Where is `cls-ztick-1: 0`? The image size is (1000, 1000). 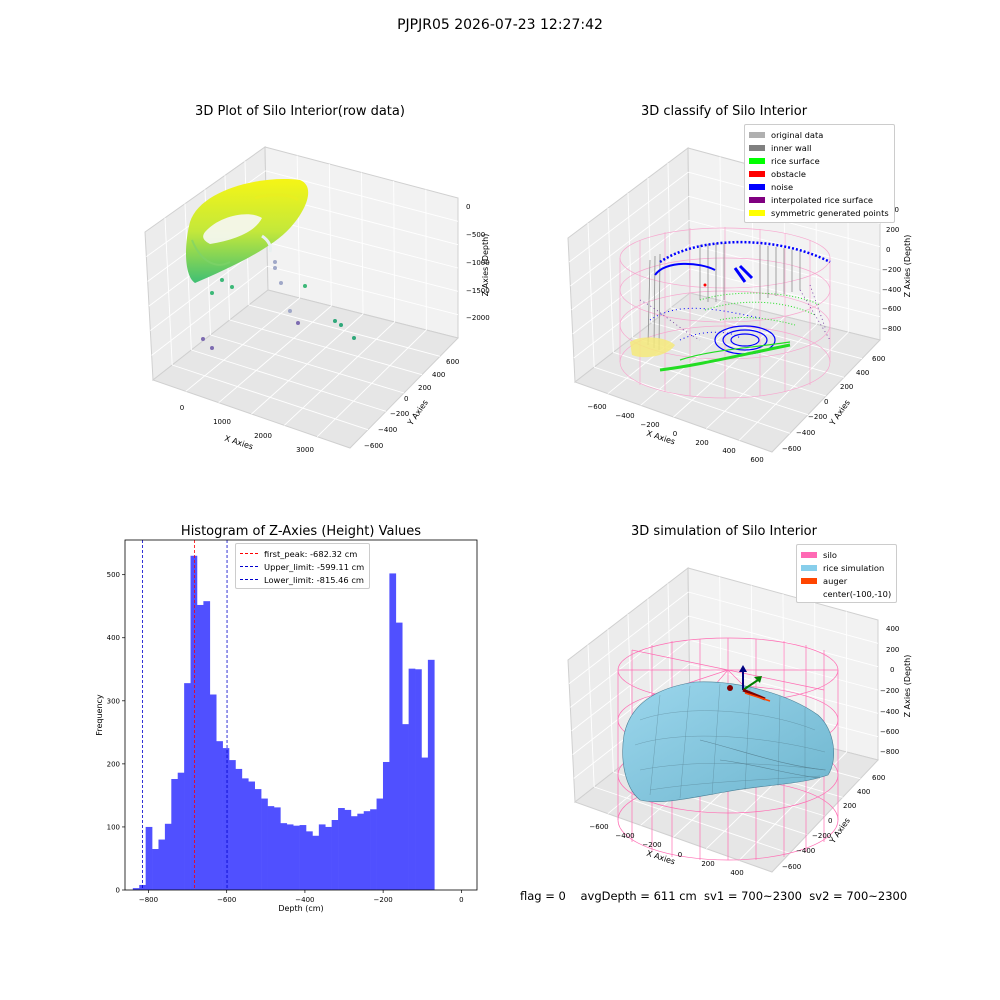
cls-ztick-1: 0 is located at coordinates (888, 250).